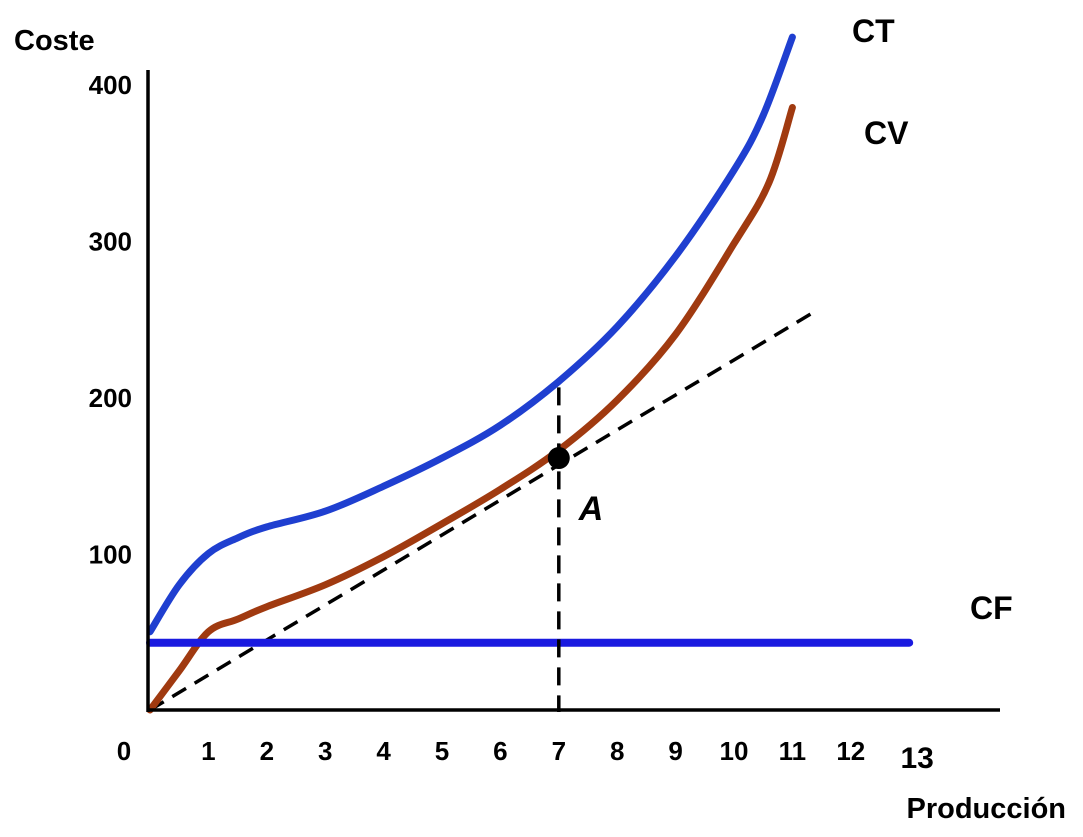  Describe the element at coordinates (110, 242) in the screenshot. I see `y-tick-label-300: 300` at that location.